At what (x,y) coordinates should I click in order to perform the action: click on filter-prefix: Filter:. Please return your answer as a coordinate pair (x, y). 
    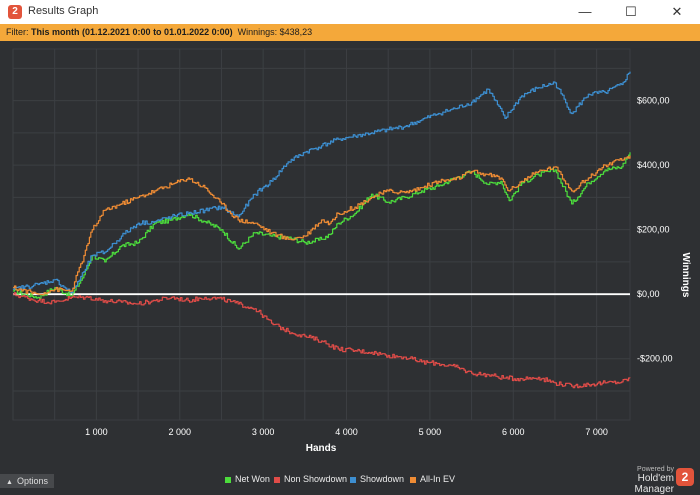
    Looking at the image, I should click on (19, 32).